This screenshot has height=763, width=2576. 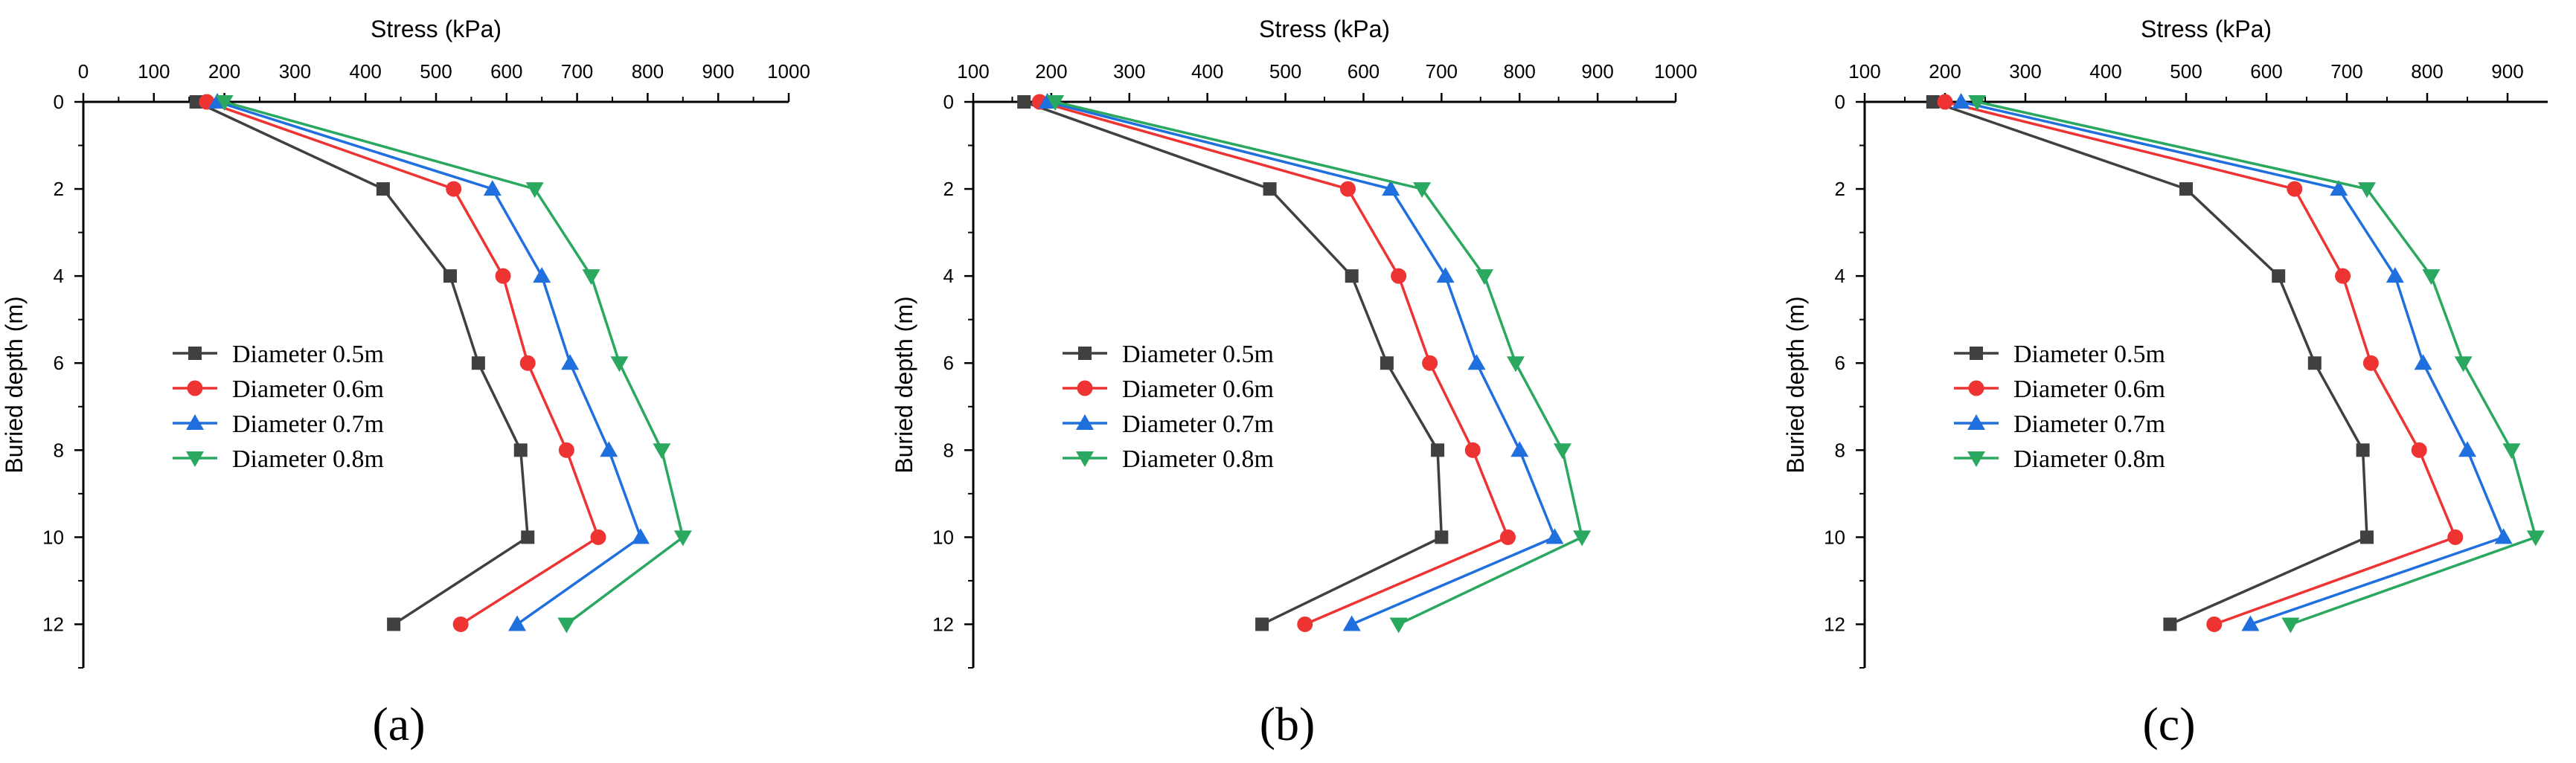 I want to click on legend-label: Diameter 0.5m, so click(x=1198, y=355).